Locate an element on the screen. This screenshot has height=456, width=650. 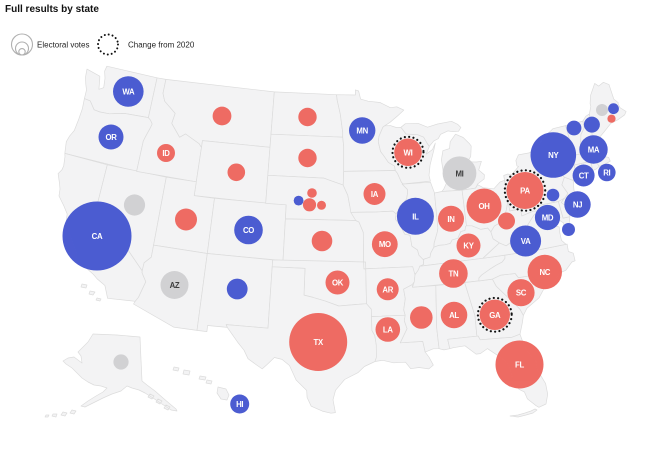
svg-text: CO is located at coordinates (248, 230).